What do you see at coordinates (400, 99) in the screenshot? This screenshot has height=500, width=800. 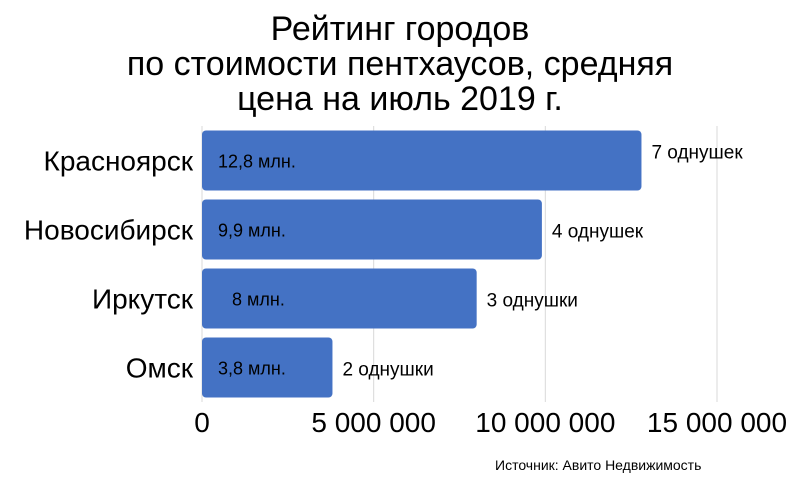 I see `chart-title-line-3: цена на июль 2019 г.` at bounding box center [400, 99].